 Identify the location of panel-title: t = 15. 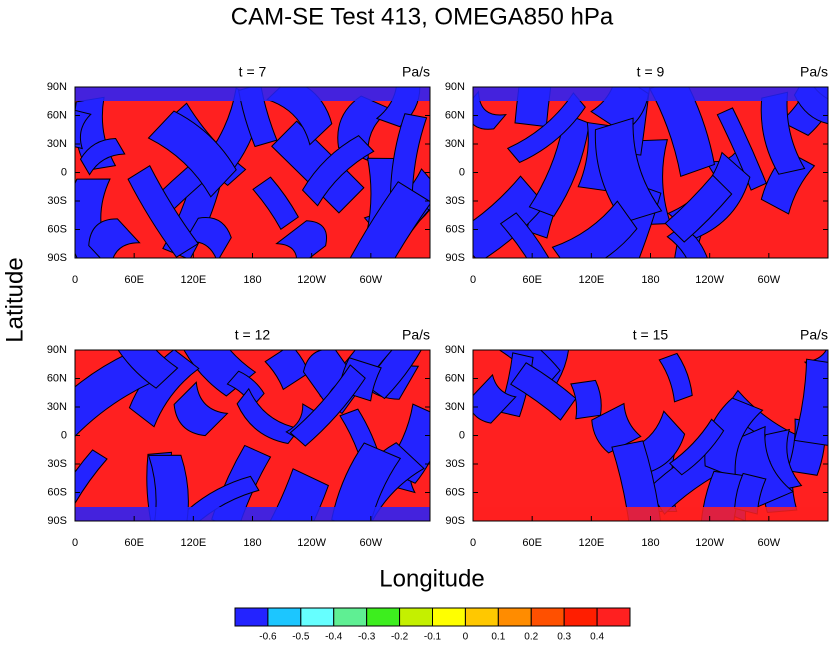
(651, 335).